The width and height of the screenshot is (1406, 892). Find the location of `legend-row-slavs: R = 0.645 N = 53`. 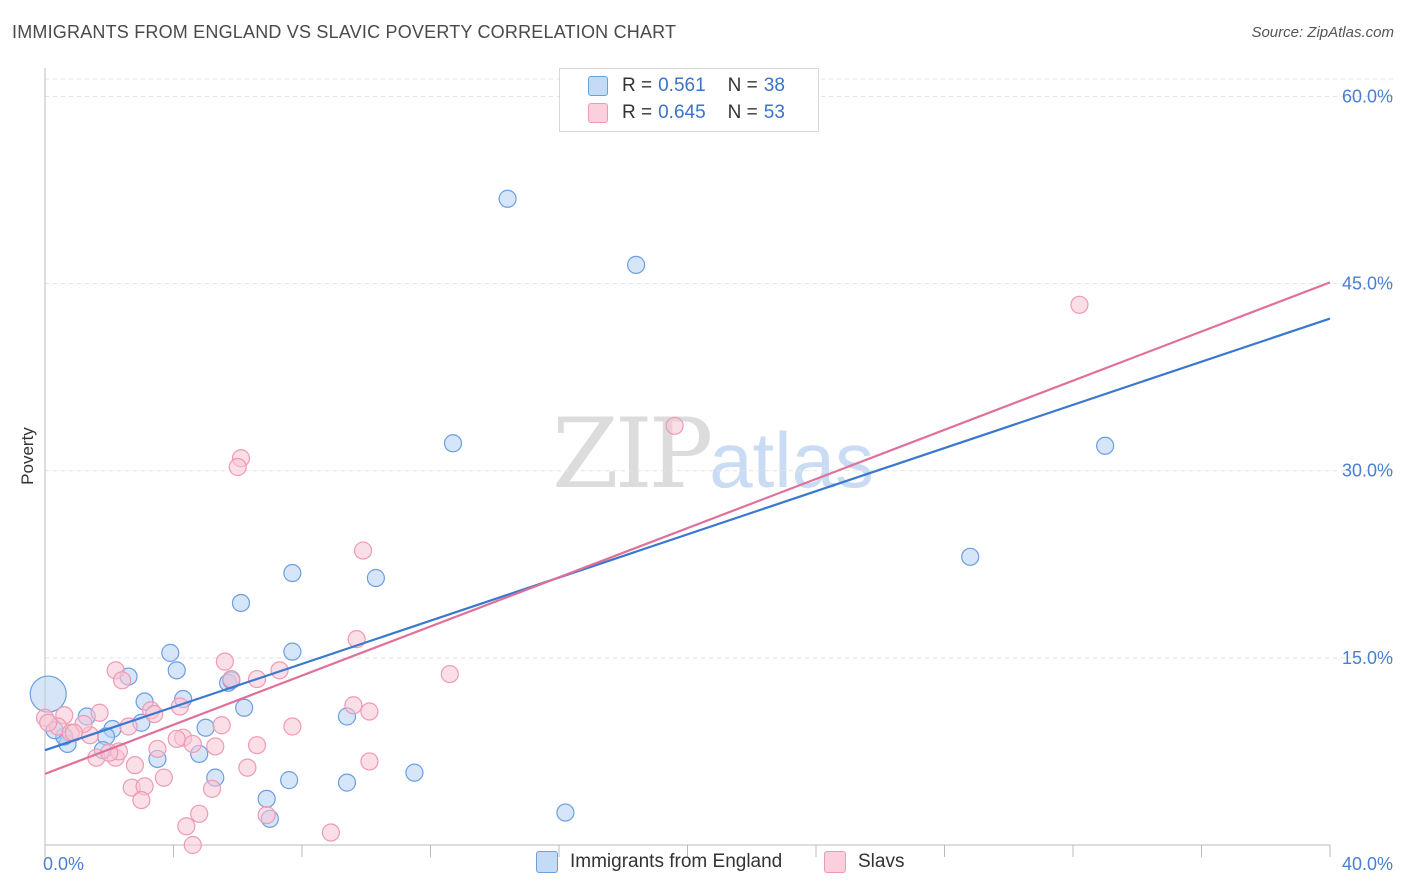

legend-row-slavs: R = 0.645 N = 53 is located at coordinates (686, 113).